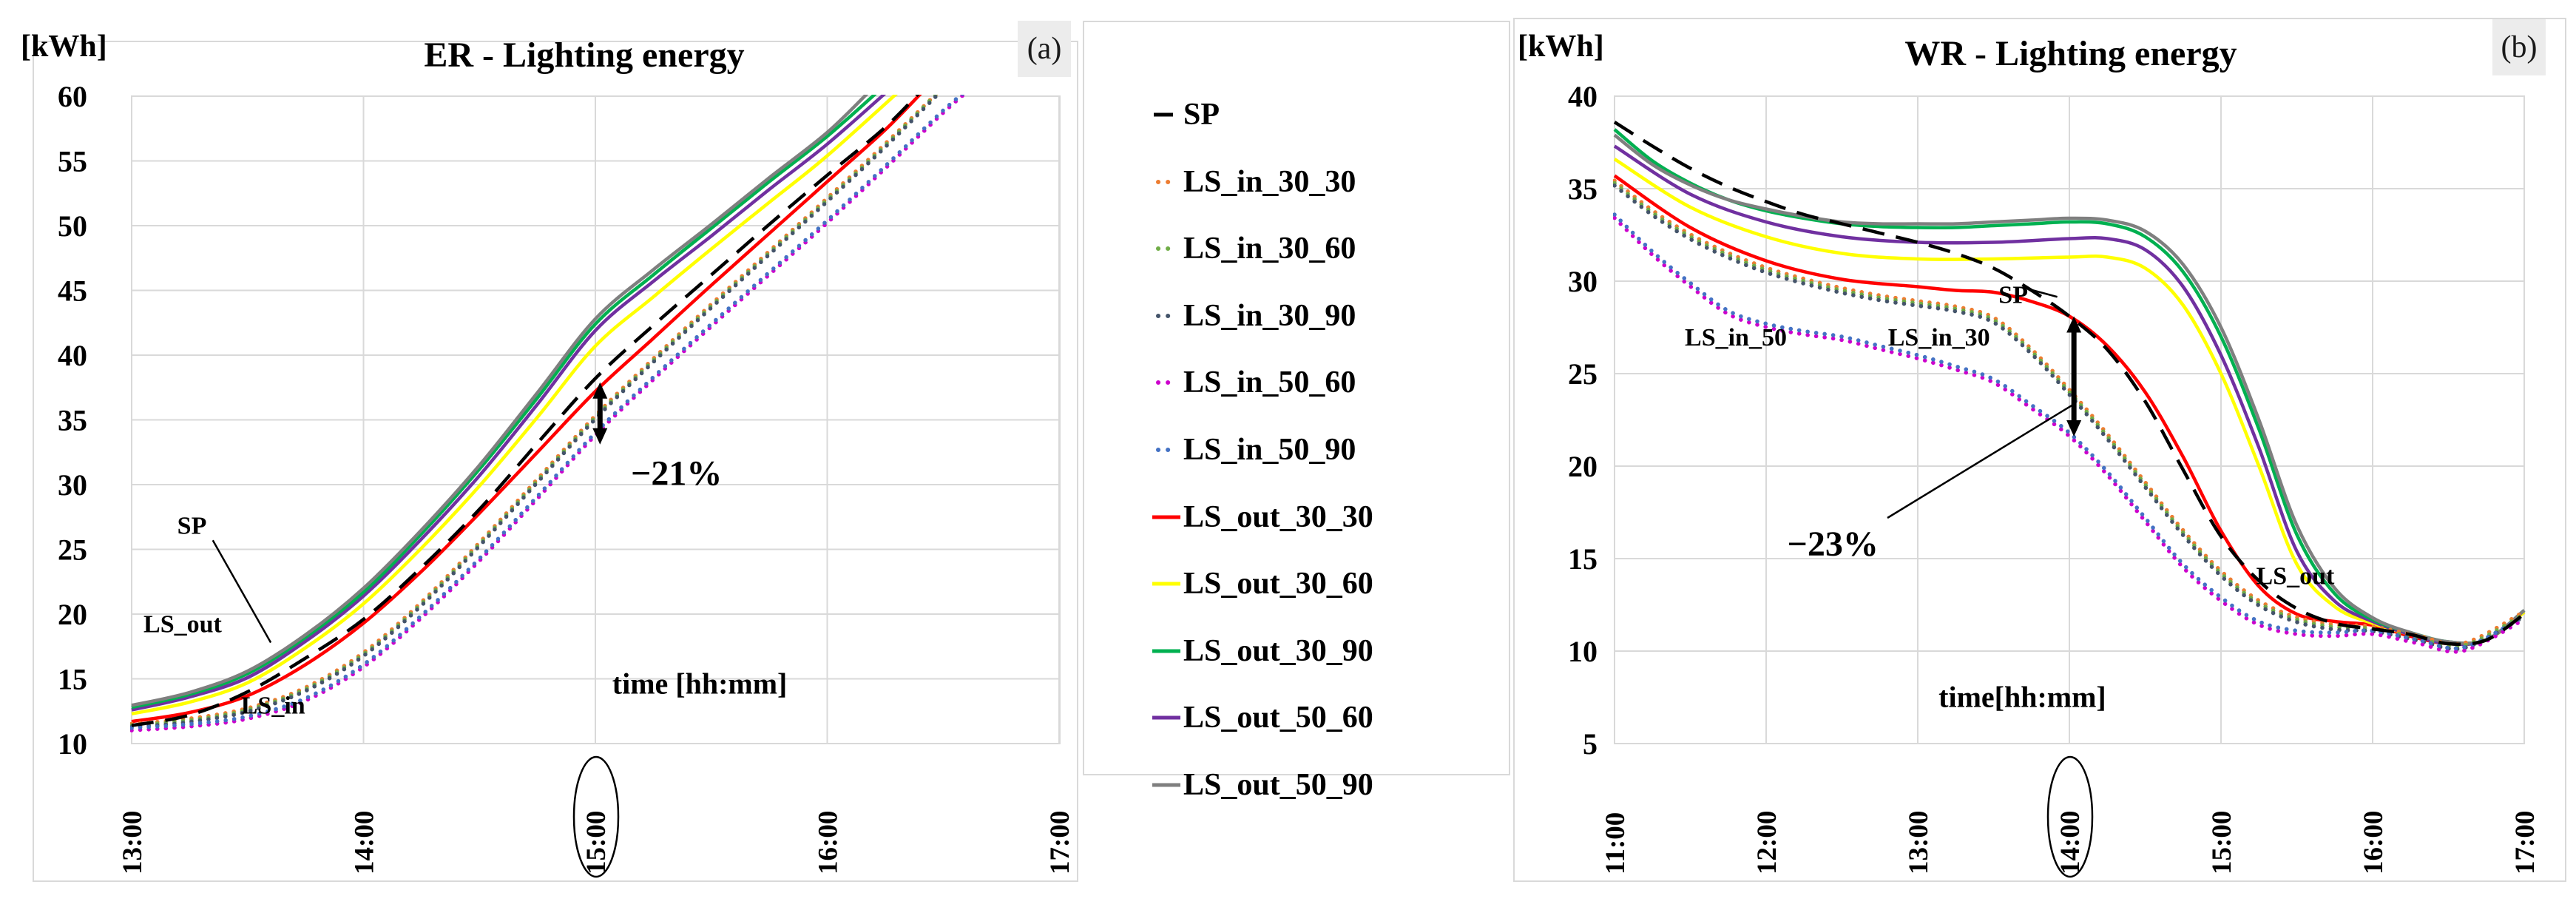 This screenshot has width=2576, height=913. What do you see at coordinates (600, 414) in the screenshot?
I see `range-arrow` at bounding box center [600, 414].